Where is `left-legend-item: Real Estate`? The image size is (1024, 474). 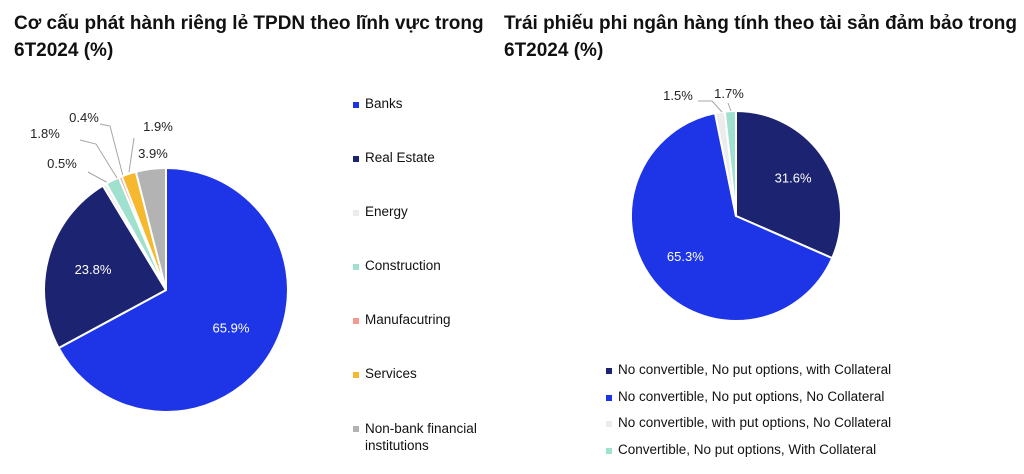 left-legend-item: Real Estate is located at coordinates (428, 177).